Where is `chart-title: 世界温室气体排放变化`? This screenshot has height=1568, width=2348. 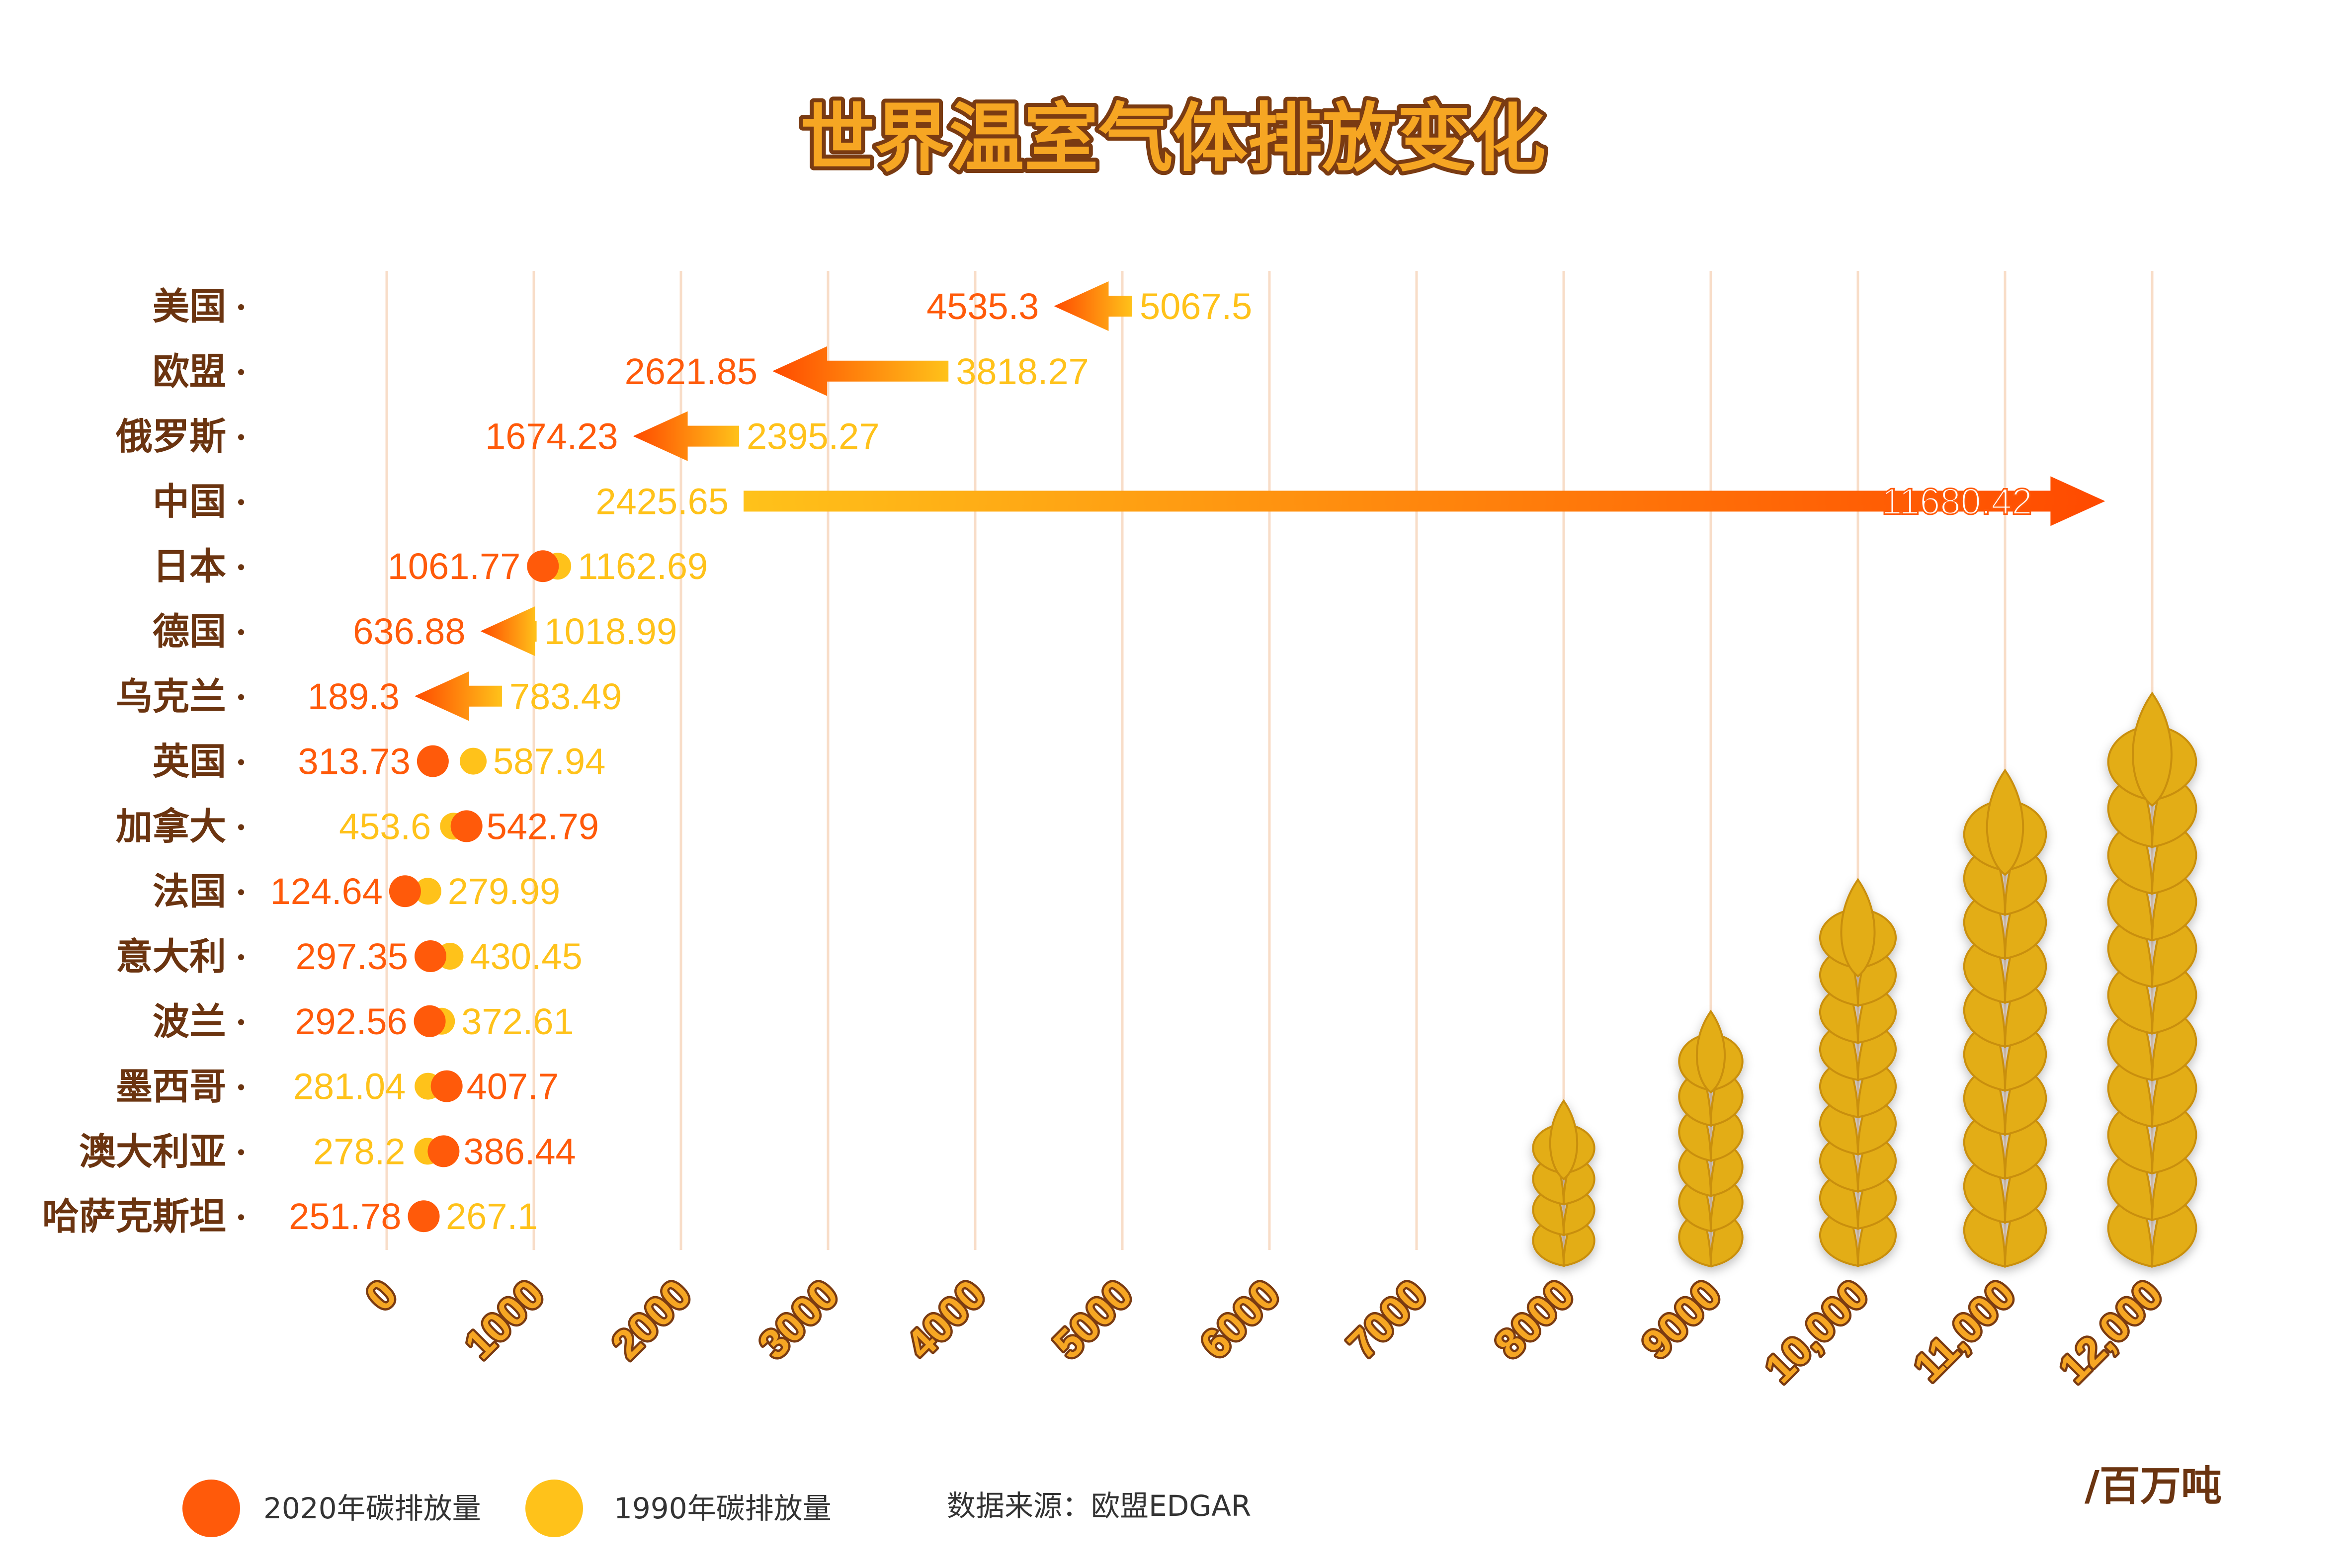
chart-title: 世界温室气体排放变化 is located at coordinates (1173, 138).